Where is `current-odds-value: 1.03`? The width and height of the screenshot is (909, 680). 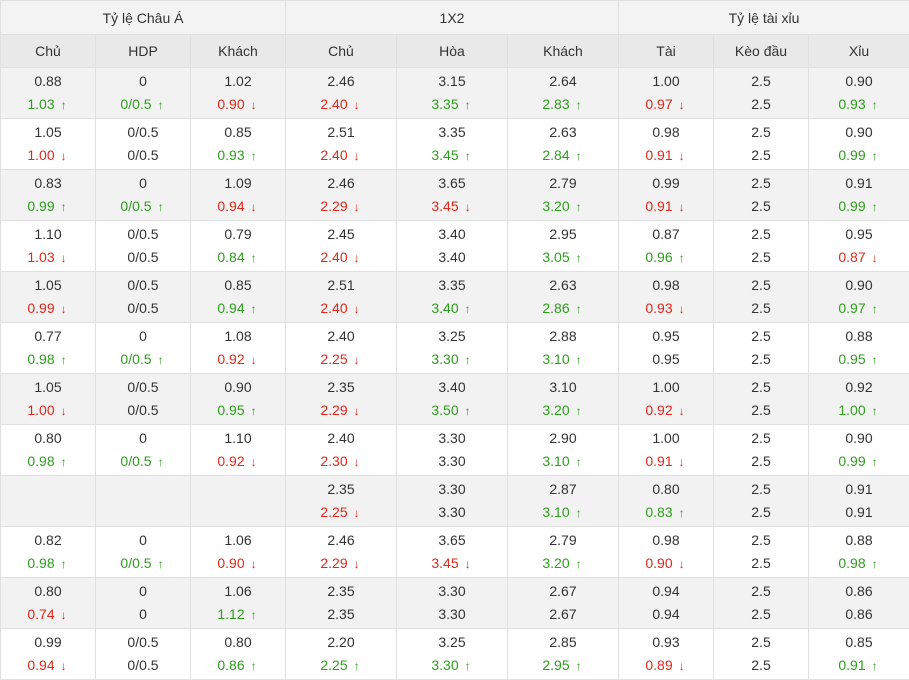
current-odds-value: 1.03 is located at coordinates (40, 257).